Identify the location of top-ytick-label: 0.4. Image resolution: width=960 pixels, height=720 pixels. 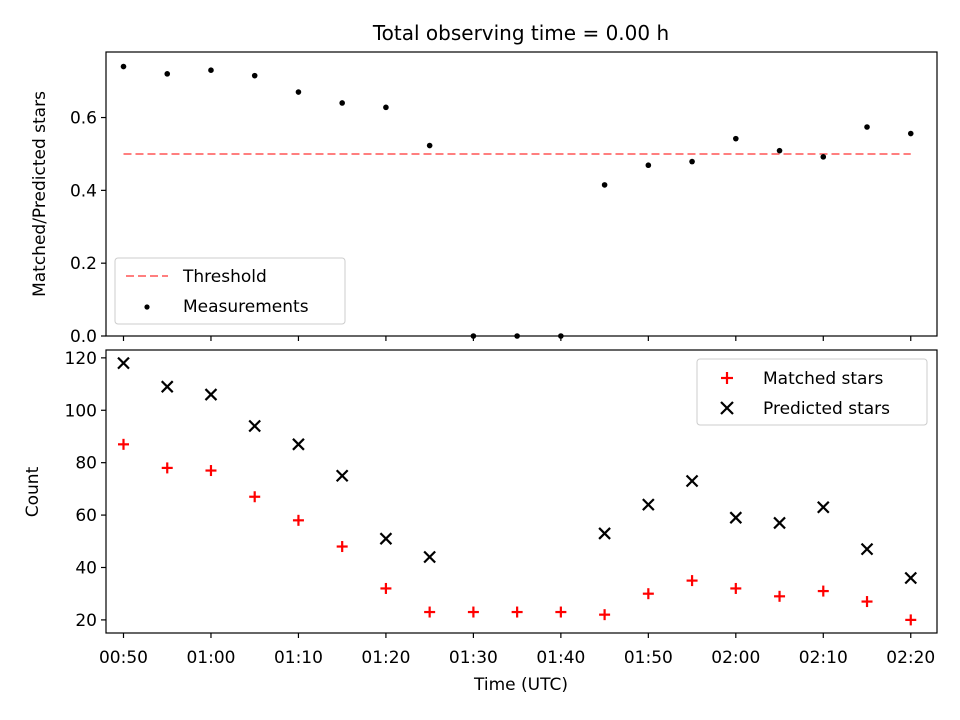
(83, 191).